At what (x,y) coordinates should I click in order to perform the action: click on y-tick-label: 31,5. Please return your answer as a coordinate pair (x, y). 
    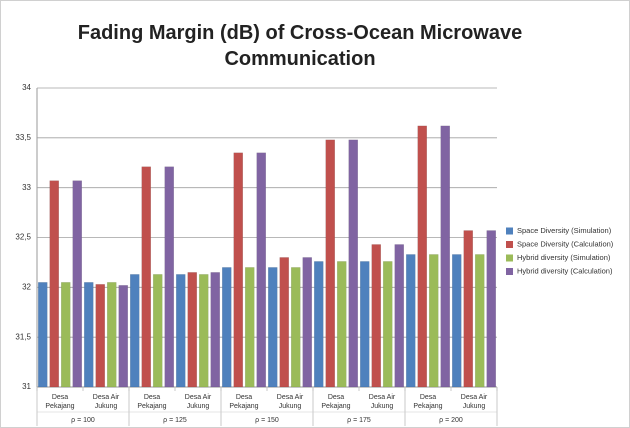
    Looking at the image, I should click on (23, 336).